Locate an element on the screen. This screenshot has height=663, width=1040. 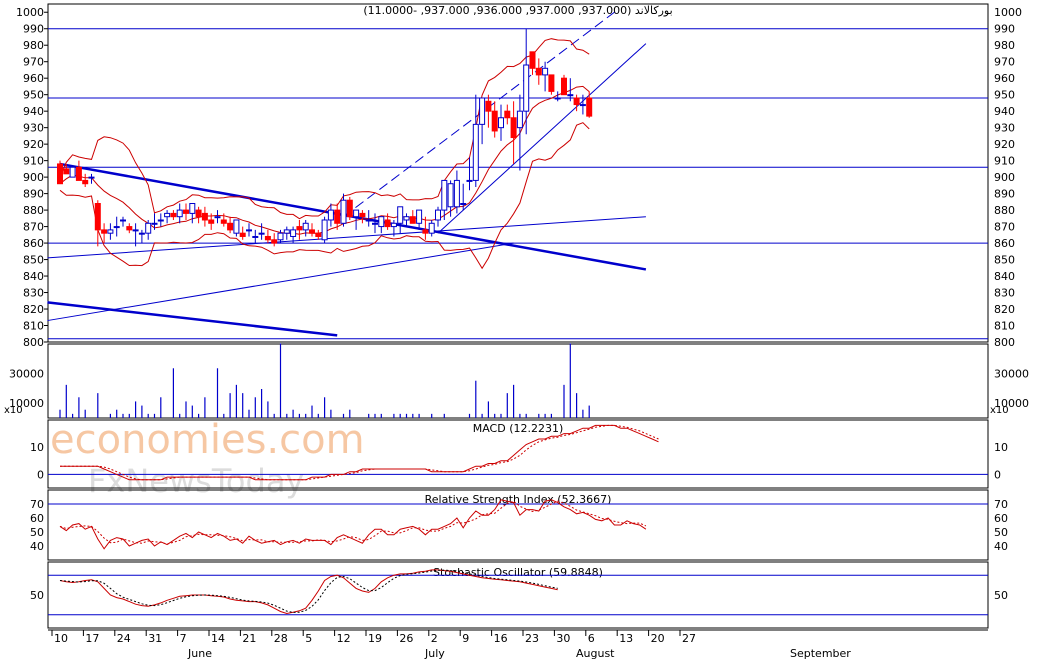
price-tick-left-1000: 1000 is located at coordinates (30, 12).